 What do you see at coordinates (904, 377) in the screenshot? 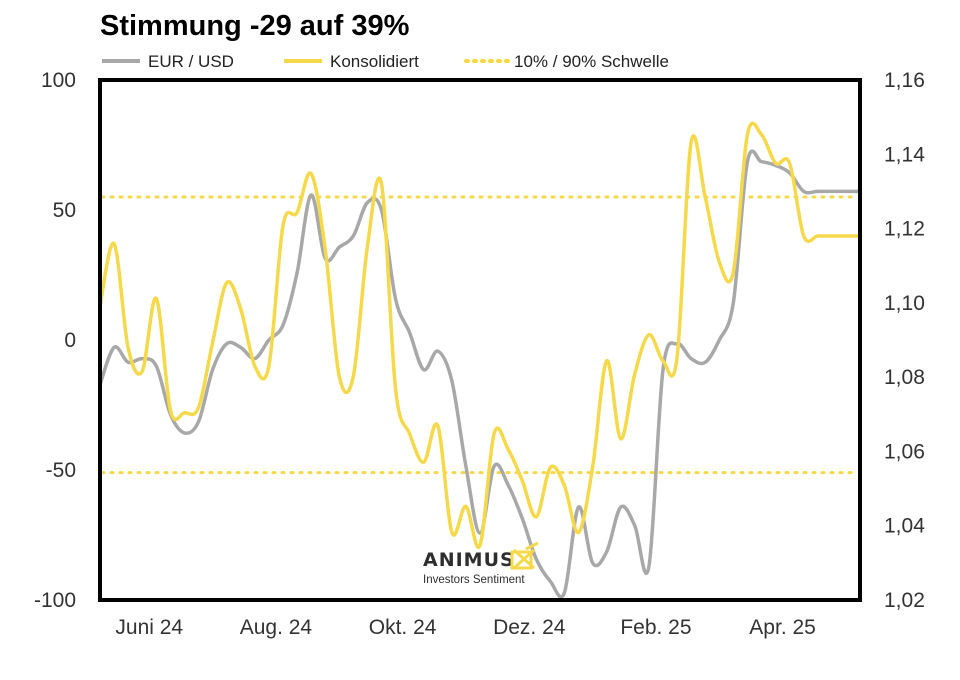
I see `y-right-tick-label: 1,08` at bounding box center [904, 377].